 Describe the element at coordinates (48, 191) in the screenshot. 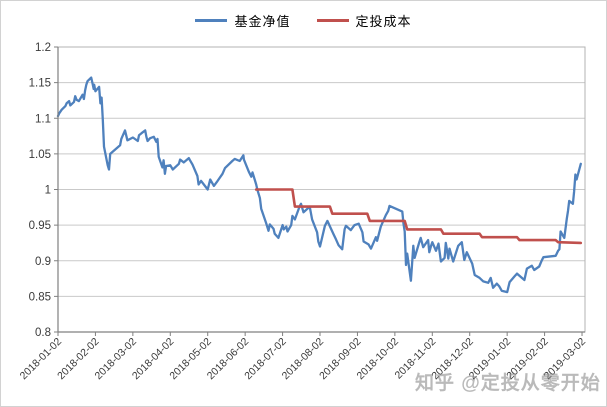

I see `svg-text: 1` at that location.